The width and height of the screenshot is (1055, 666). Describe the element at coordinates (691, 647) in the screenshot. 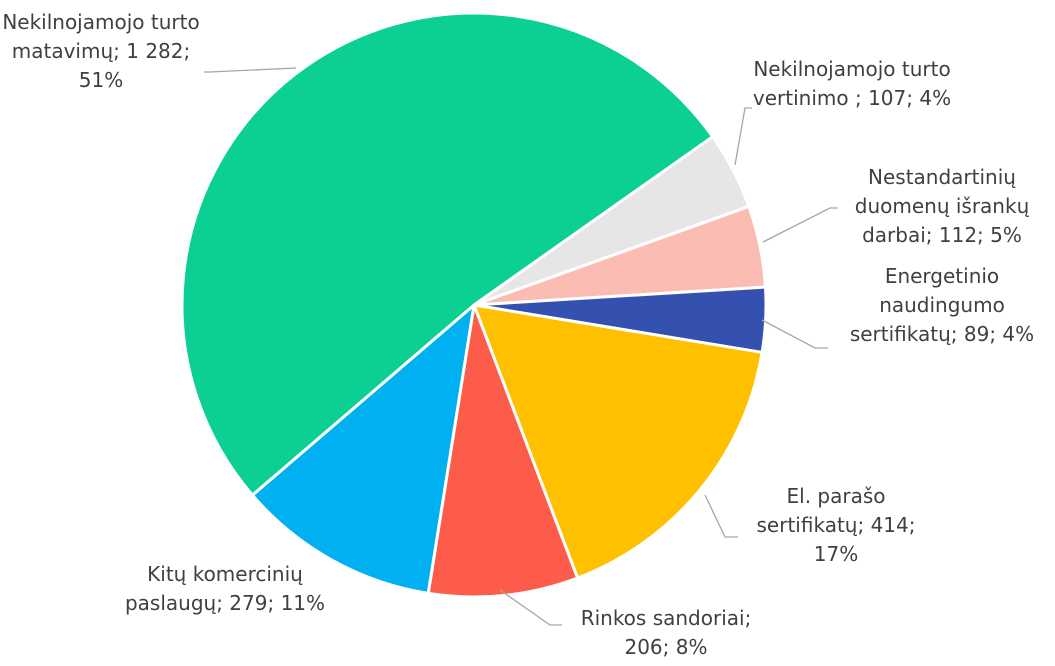

I see `label-percent: 8%` at that location.